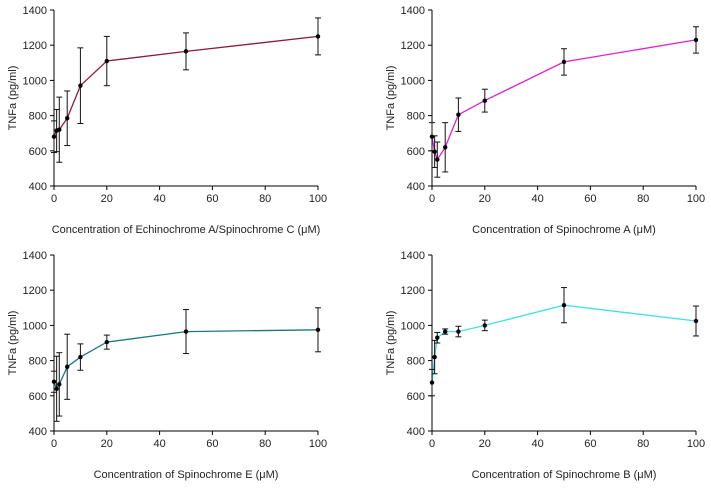 The image size is (711, 488). What do you see at coordinates (564, 475) in the screenshot?
I see `x-axis-title: Concentration of Spinochrome B (μM)` at bounding box center [564, 475].